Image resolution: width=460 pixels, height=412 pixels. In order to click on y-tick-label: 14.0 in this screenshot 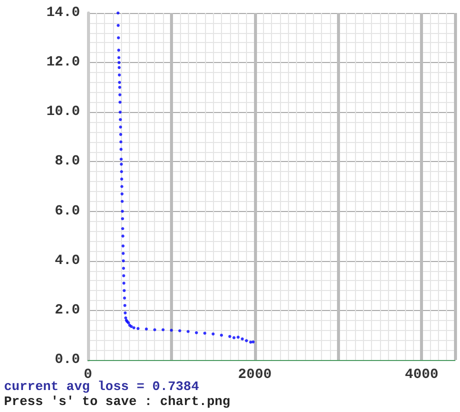, I will do `click(63, 13)`.